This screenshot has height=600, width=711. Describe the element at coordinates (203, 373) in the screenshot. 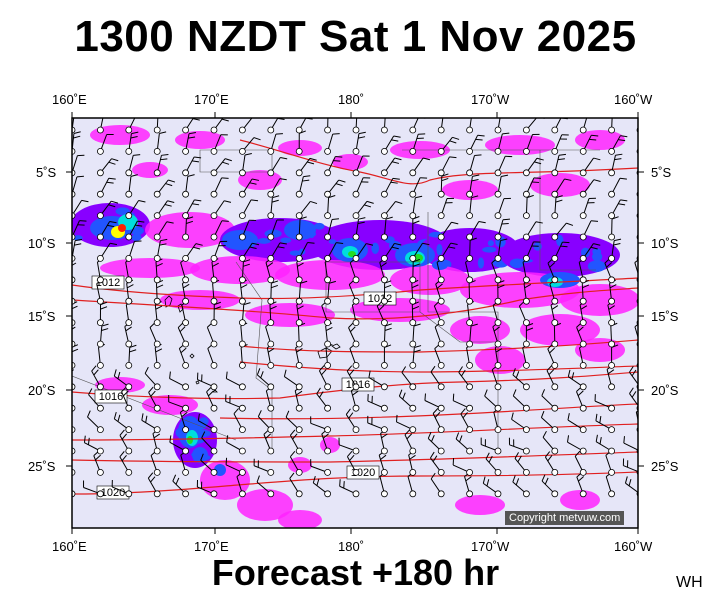

I see `landmass-islands-small` at that location.